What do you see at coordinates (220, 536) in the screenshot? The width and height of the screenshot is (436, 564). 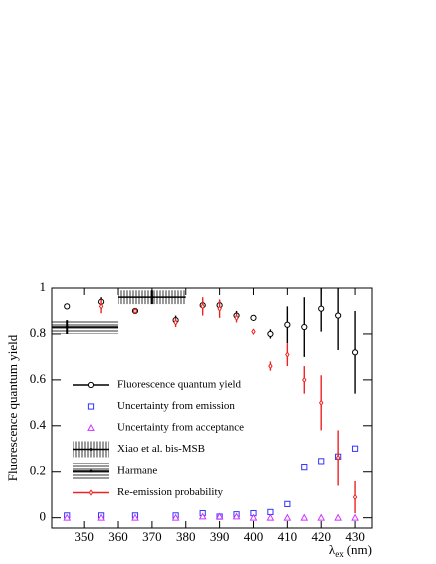 I see `x-tick-label: 390` at bounding box center [220, 536].